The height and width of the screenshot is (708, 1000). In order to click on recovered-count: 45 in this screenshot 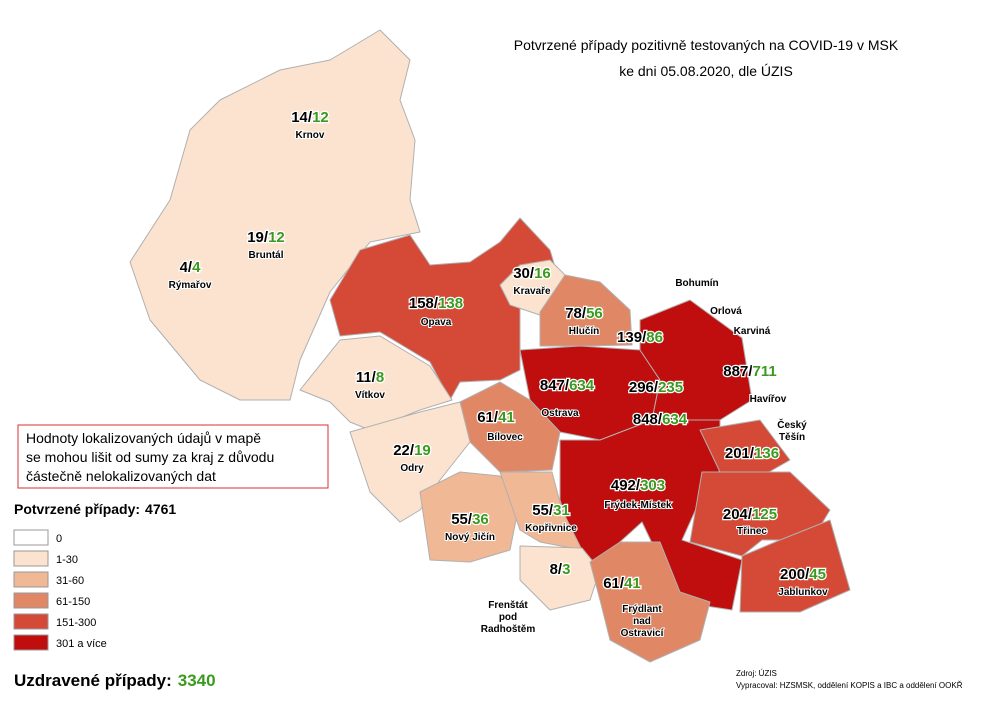, I will do `click(817, 574)`.